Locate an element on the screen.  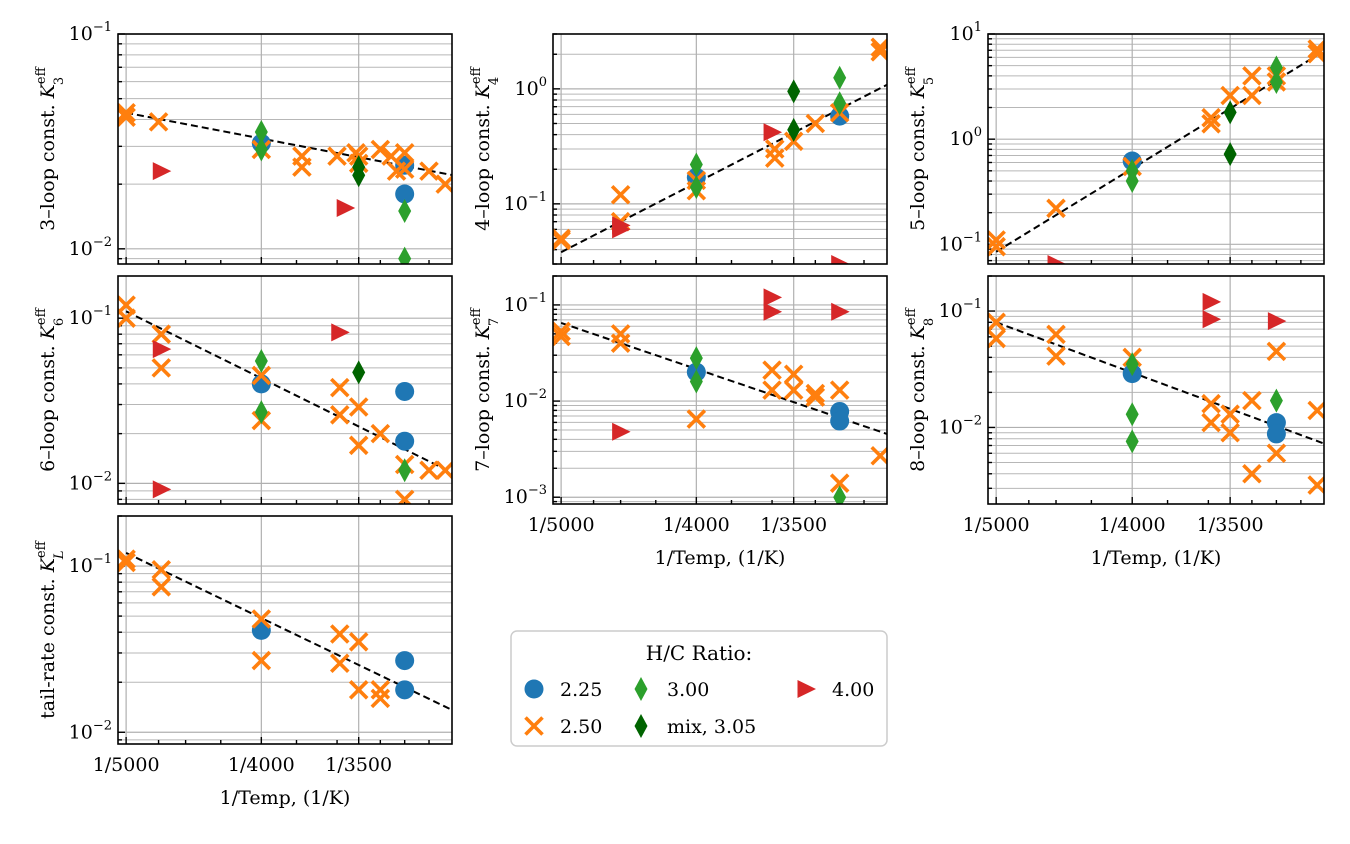
y-tick-exp: −2 is located at coordinates (972, 420).